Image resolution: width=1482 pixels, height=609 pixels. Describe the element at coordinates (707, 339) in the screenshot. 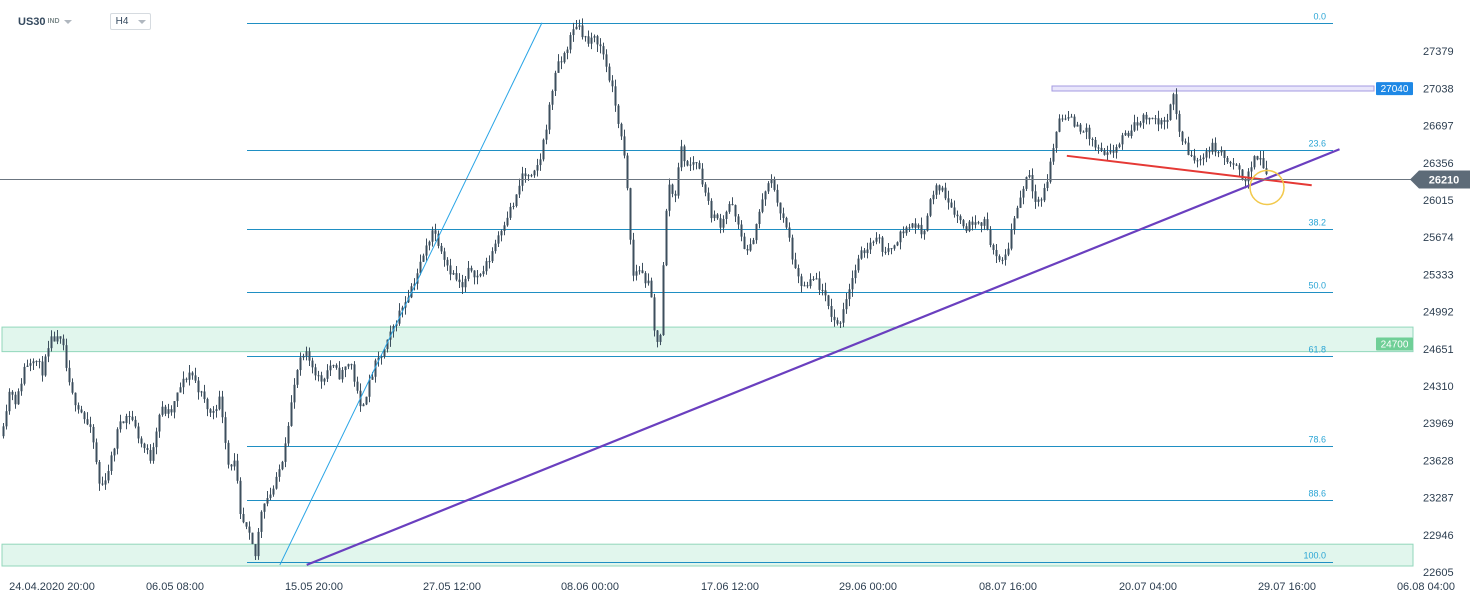

I see `support-zone` at that location.